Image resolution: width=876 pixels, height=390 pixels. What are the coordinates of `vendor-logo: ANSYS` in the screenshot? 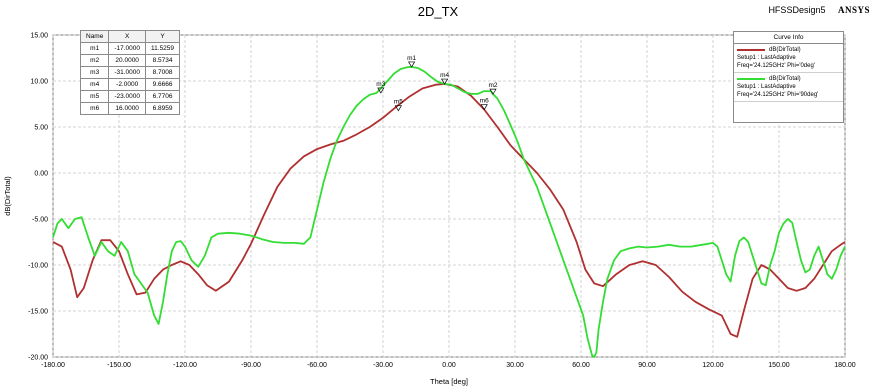 It's located at (853, 10).